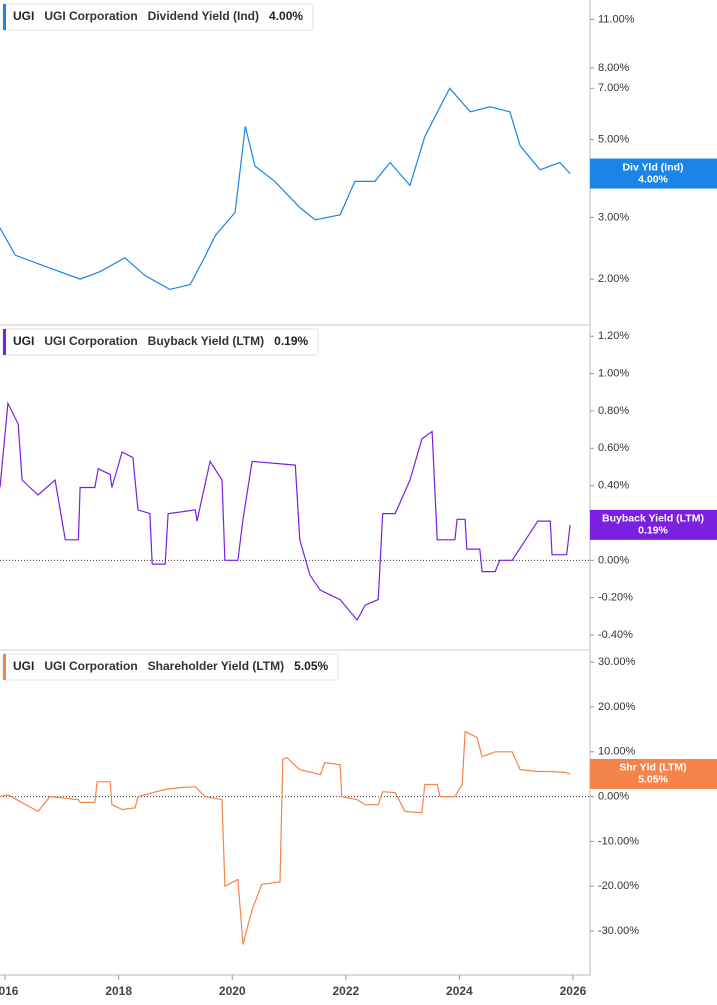 Image resolution: width=717 pixels, height=1005 pixels. I want to click on legend-series-name: Dividend Yield (Ind), so click(203, 16).